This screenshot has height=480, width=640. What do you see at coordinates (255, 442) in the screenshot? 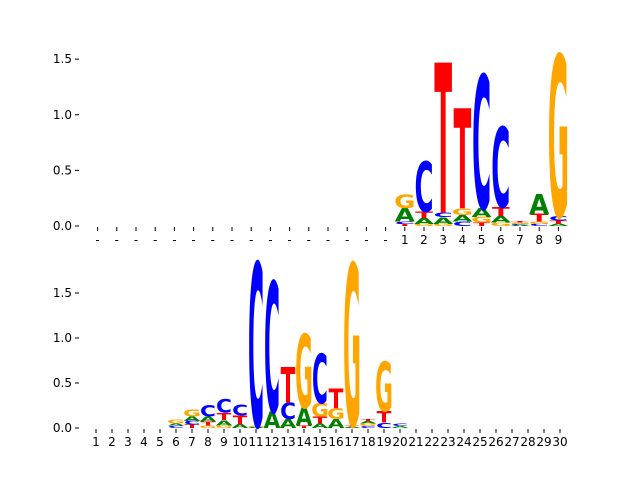
I see `x-tick-label: 11` at bounding box center [255, 442].